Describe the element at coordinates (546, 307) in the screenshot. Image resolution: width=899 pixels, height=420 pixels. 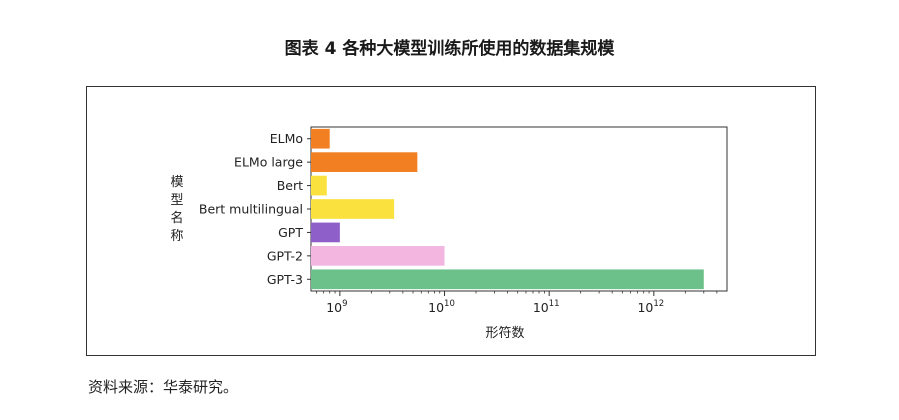
I see `x-tick-label: 1011` at that location.